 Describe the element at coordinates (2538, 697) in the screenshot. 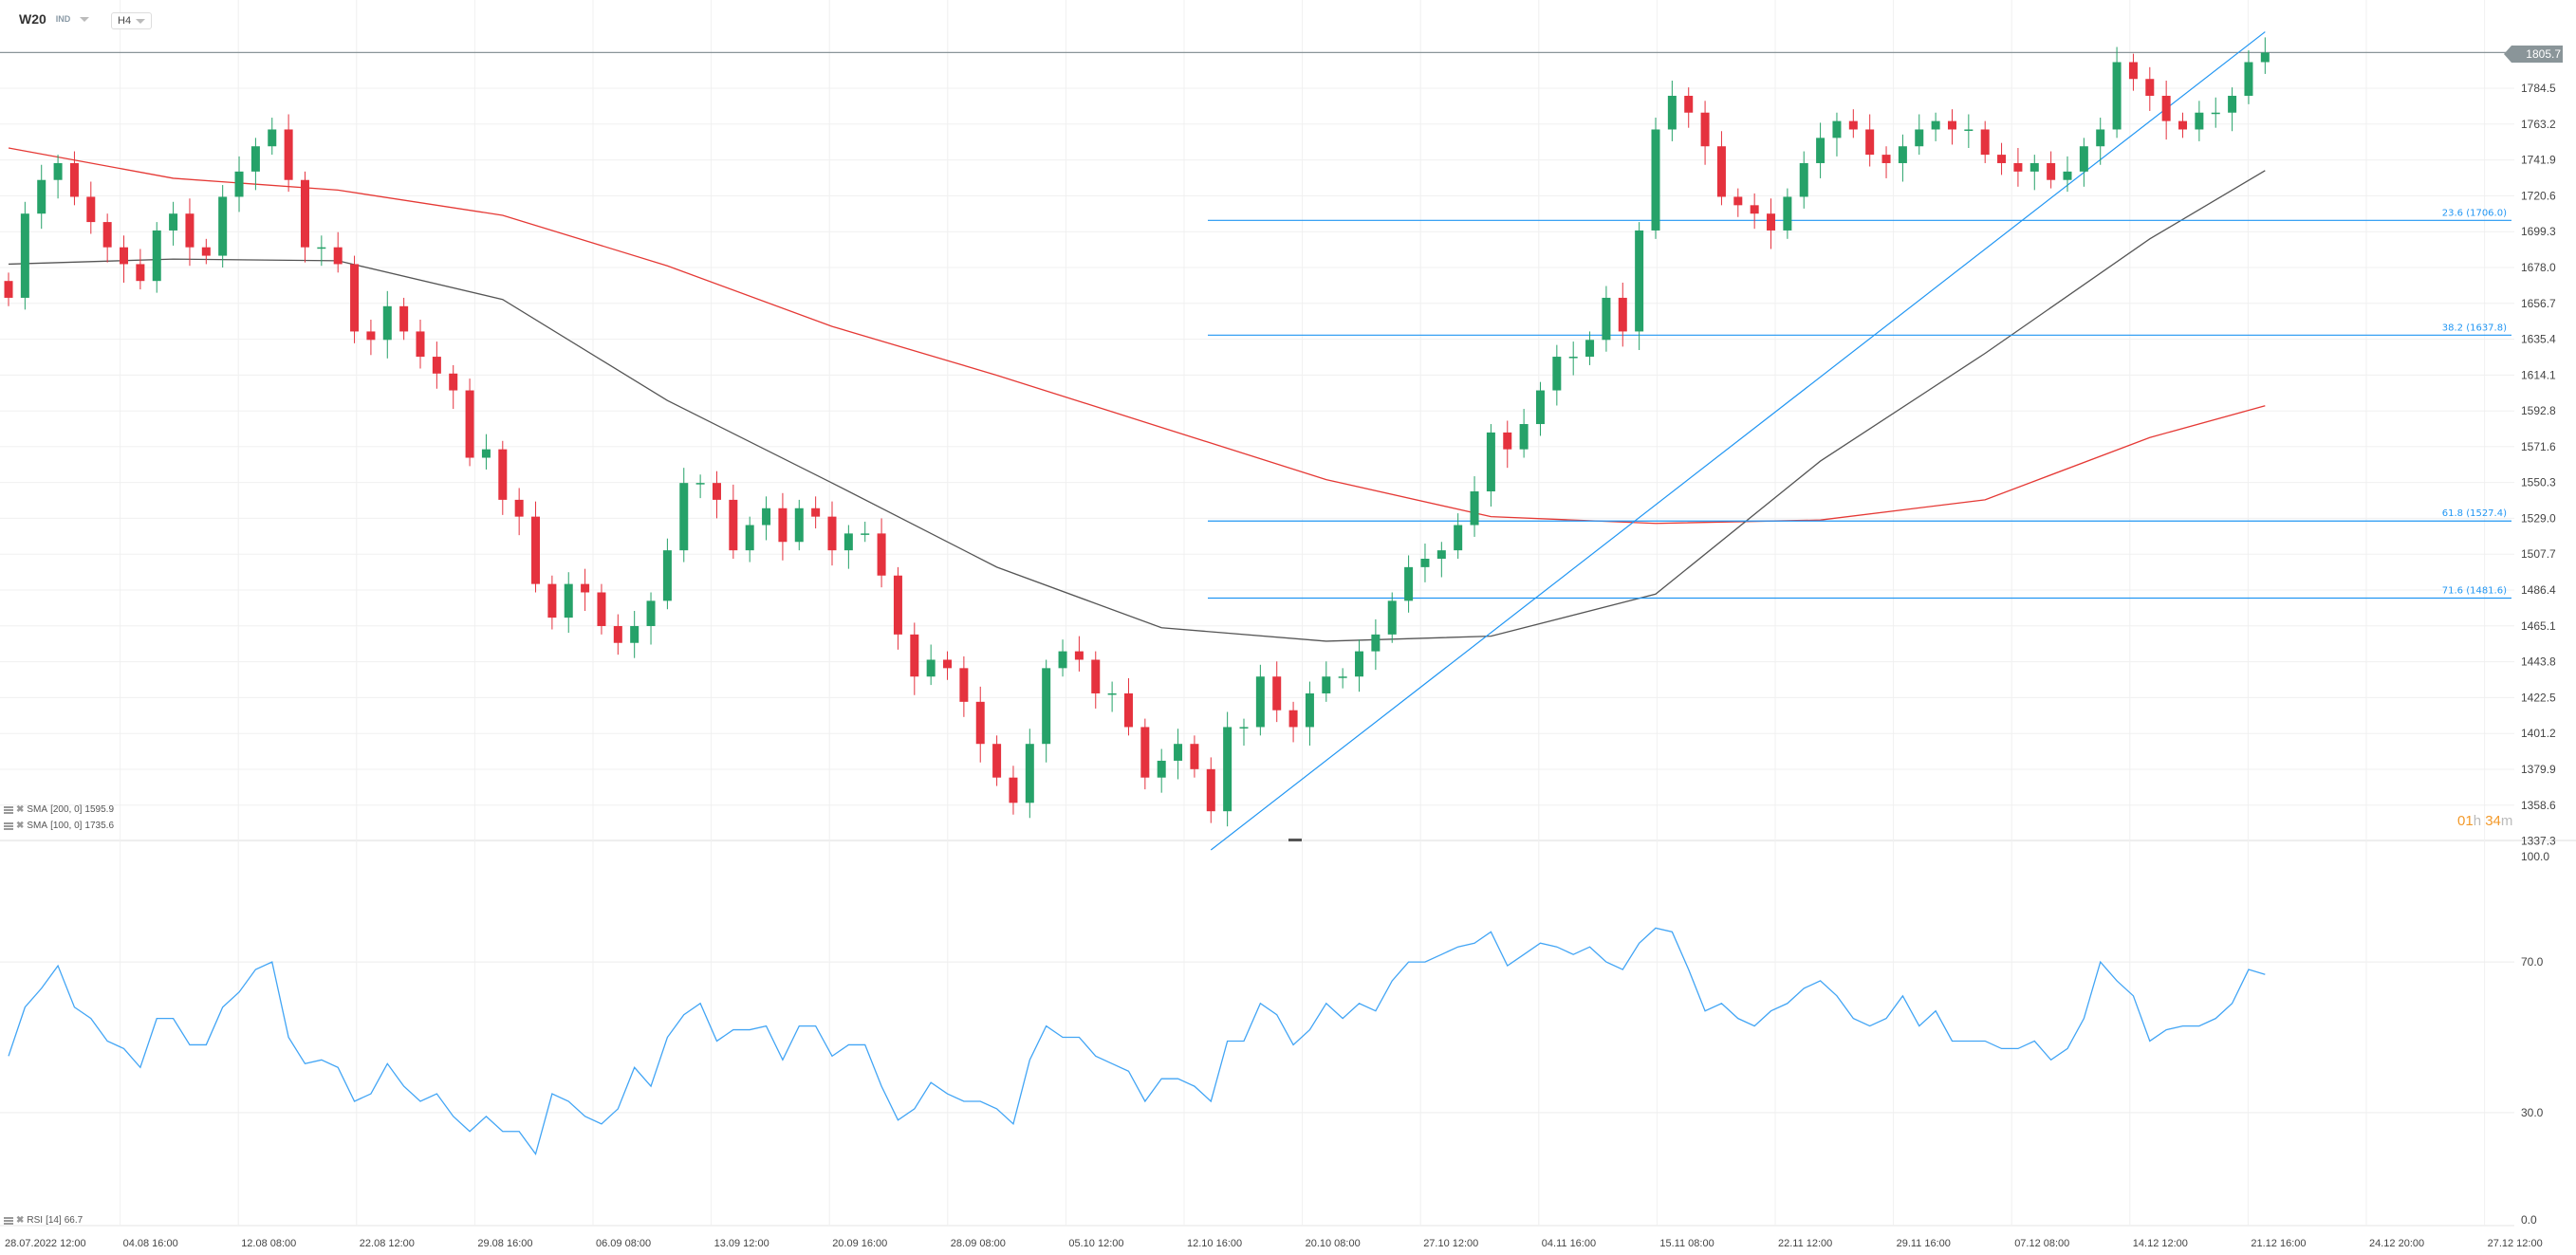

I see `price-axis-label: 1422.5` at that location.